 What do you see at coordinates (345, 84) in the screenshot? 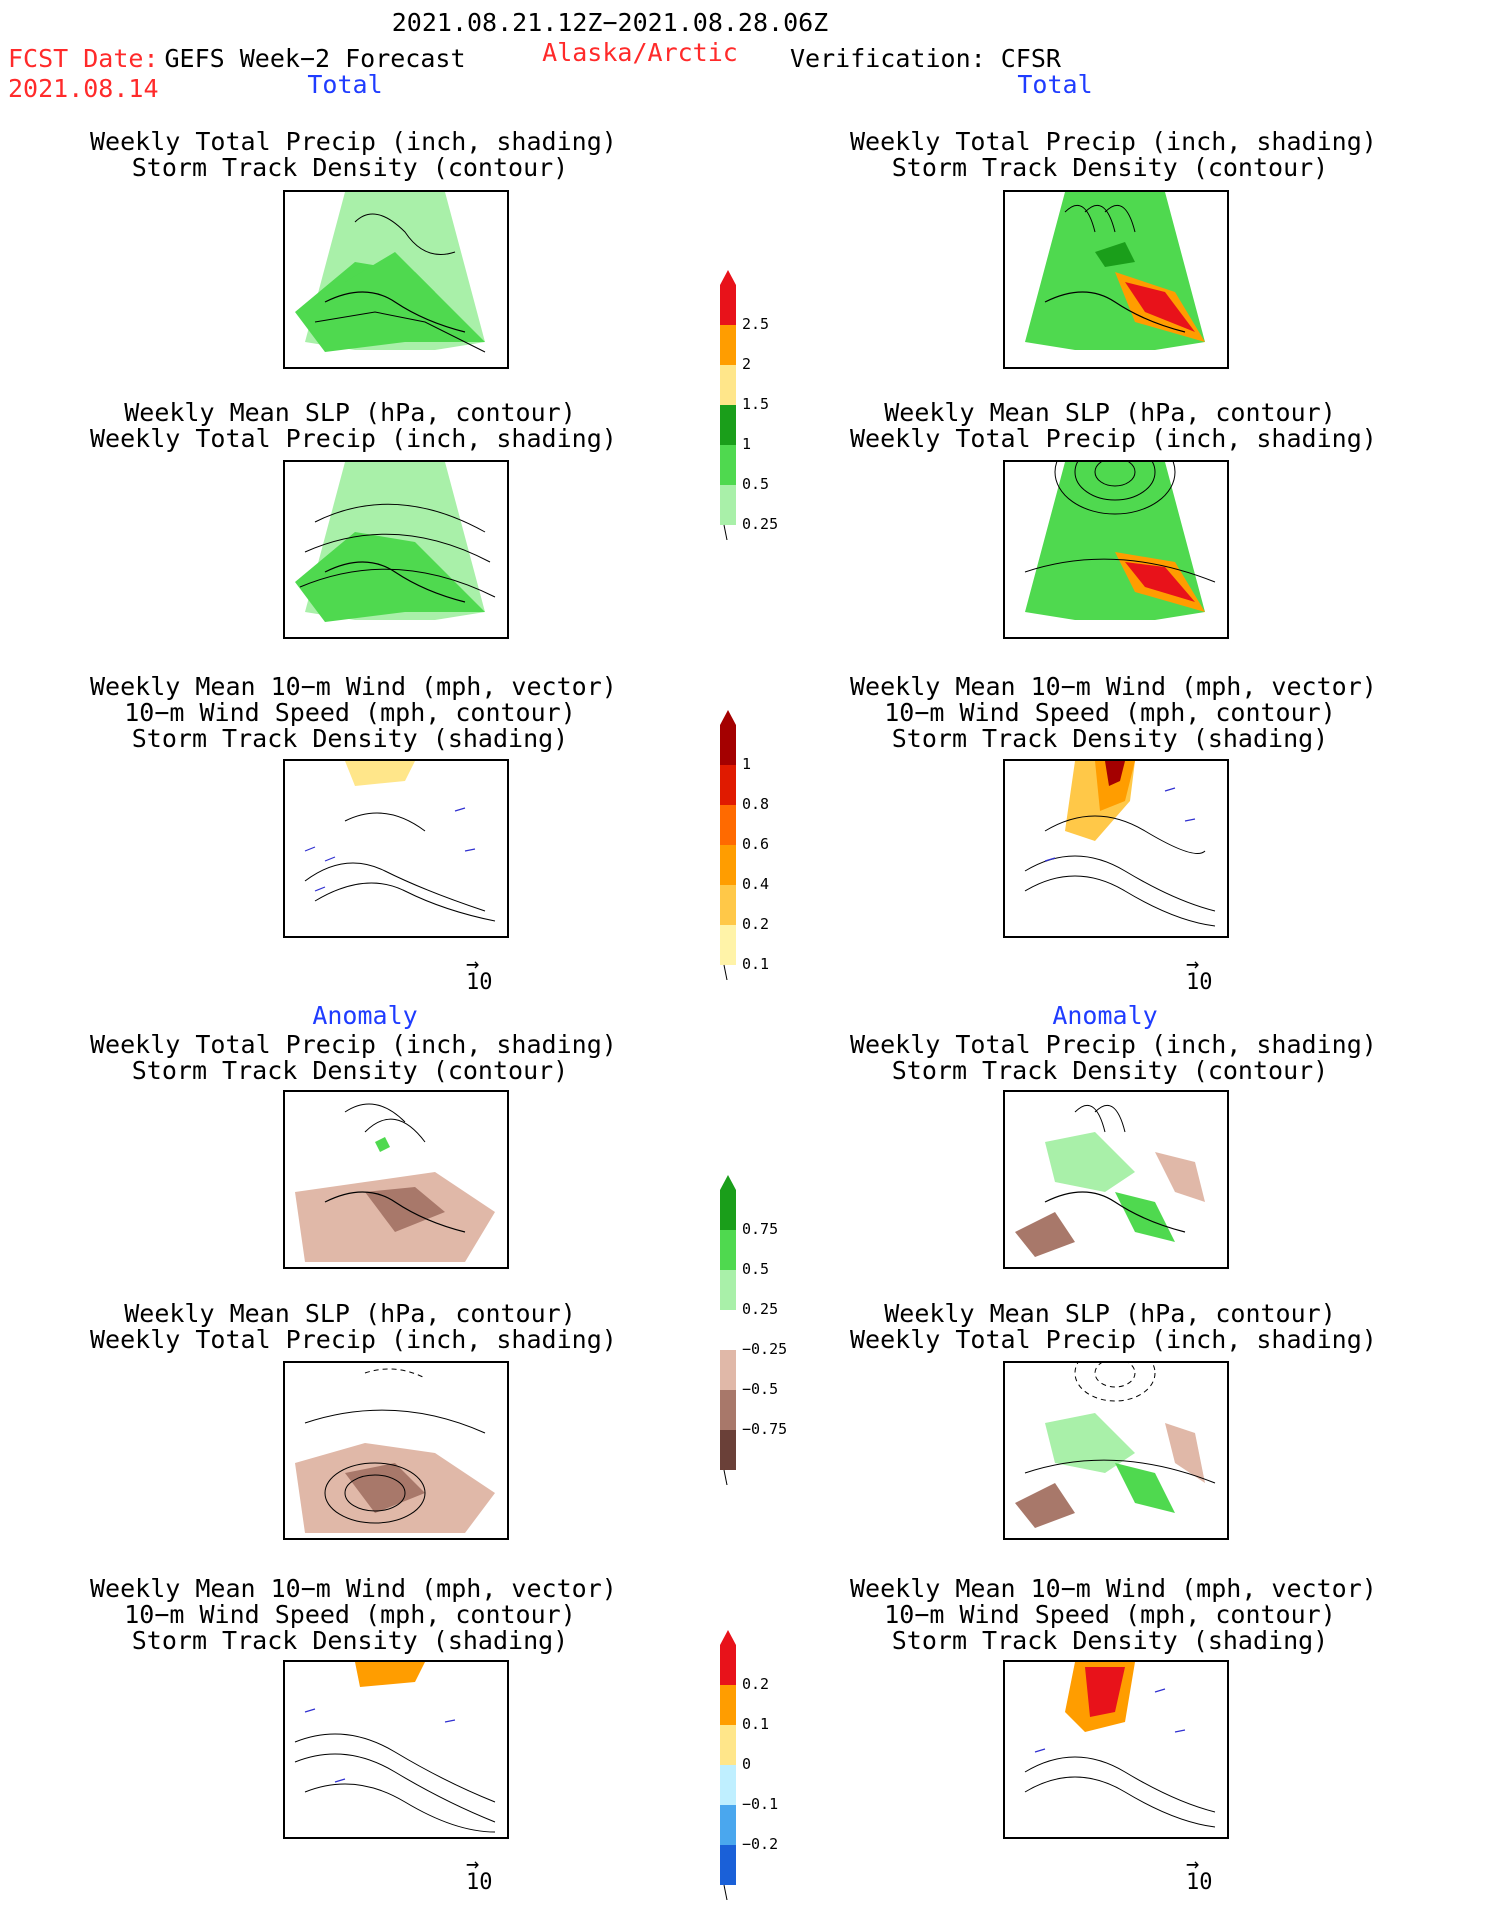
I see `section-total-left: Total` at bounding box center [345, 84].